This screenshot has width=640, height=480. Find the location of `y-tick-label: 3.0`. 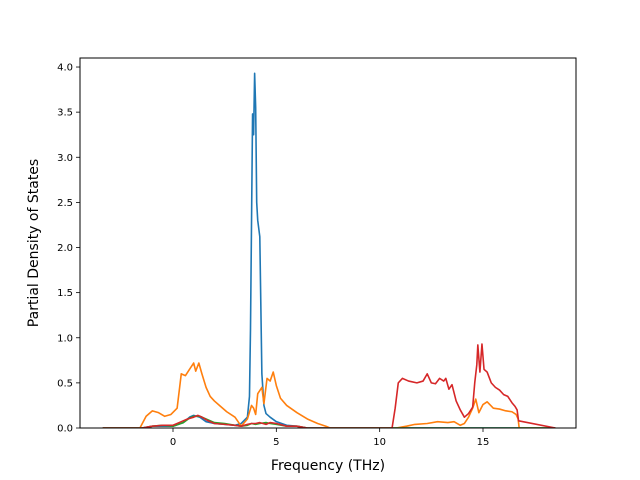

y-tick-label: 3.0 is located at coordinates (65, 158).